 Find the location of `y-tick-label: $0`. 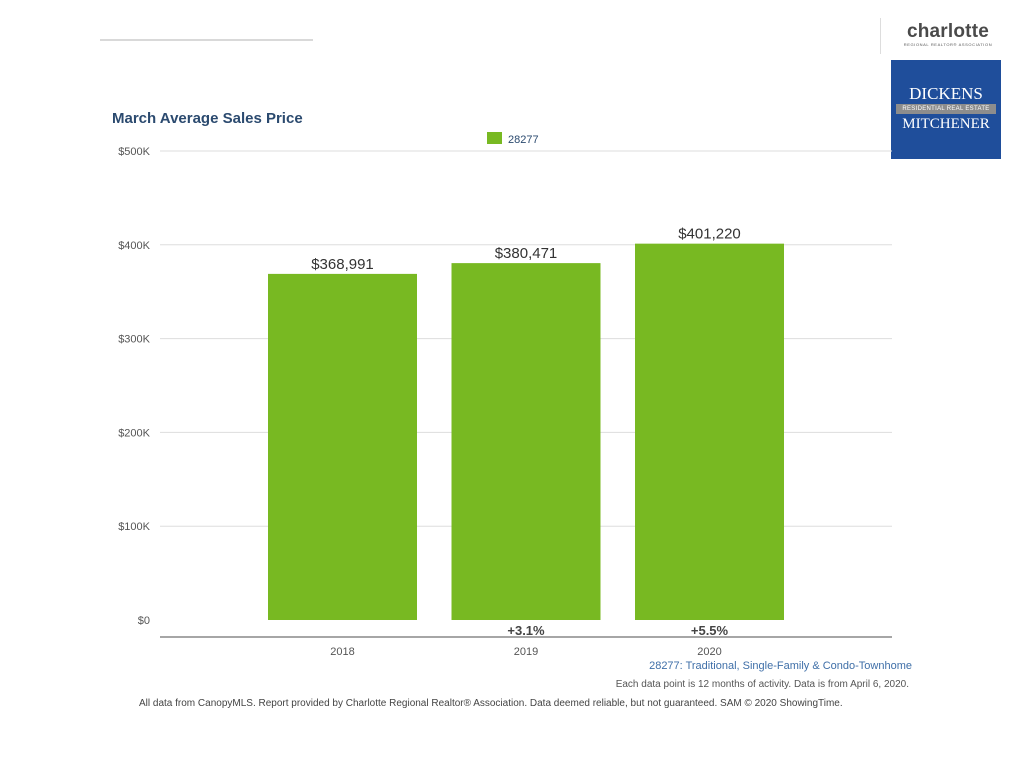

y-tick-label: $0 is located at coordinates (144, 621).